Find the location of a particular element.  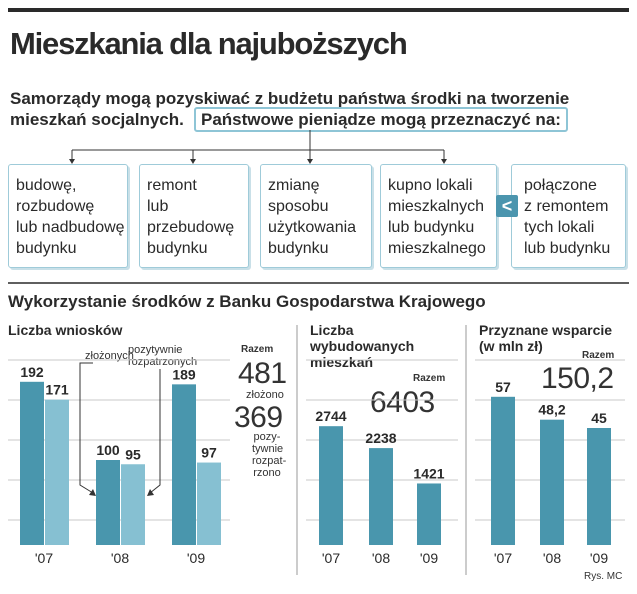

chart1-title: Liczba wniosków is located at coordinates (65, 330).